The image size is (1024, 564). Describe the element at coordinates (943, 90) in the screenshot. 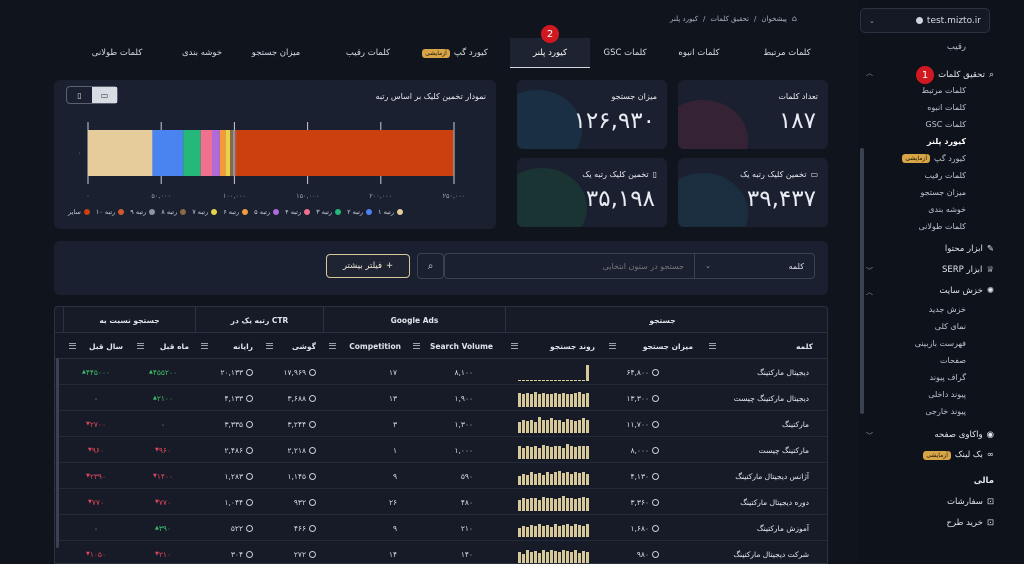

I see `sidebar-subitem: کلمات مرتبط` at that location.